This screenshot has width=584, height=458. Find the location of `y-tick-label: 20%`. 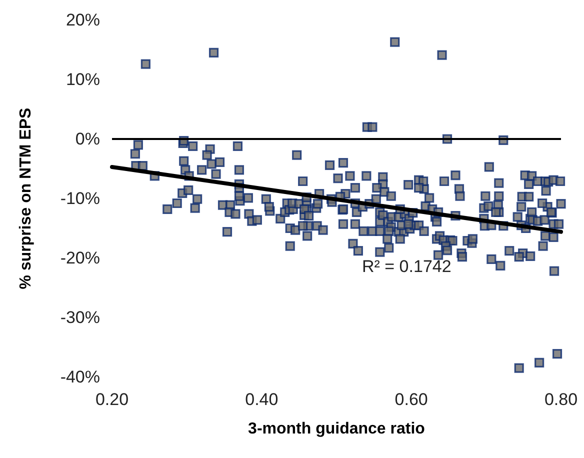

y-tick-label: 20% is located at coordinates (83, 20).